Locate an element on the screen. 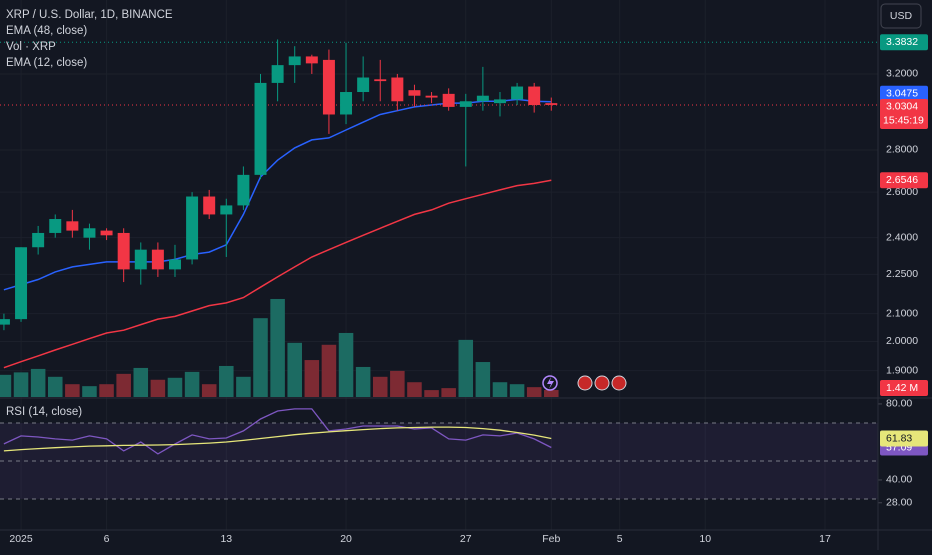 This screenshot has height=555, width=932. volume-tag is located at coordinates (904, 388).